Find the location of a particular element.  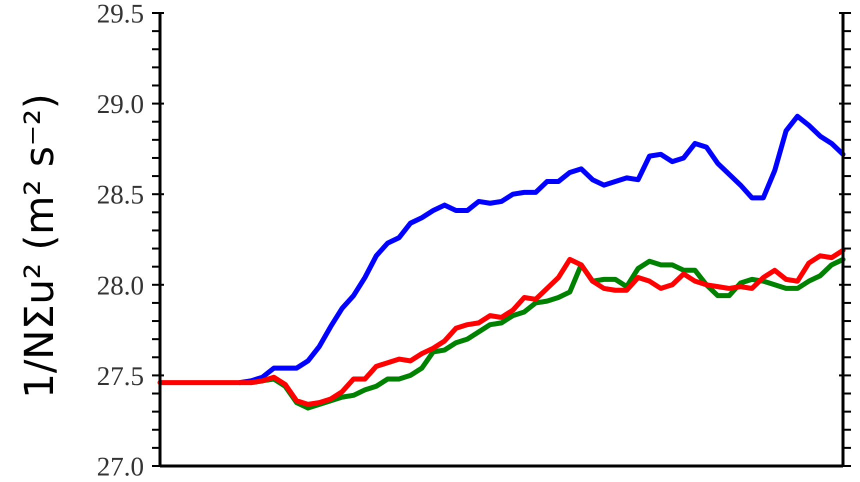

y-tick-label: 29.0 is located at coordinates (120, 104).